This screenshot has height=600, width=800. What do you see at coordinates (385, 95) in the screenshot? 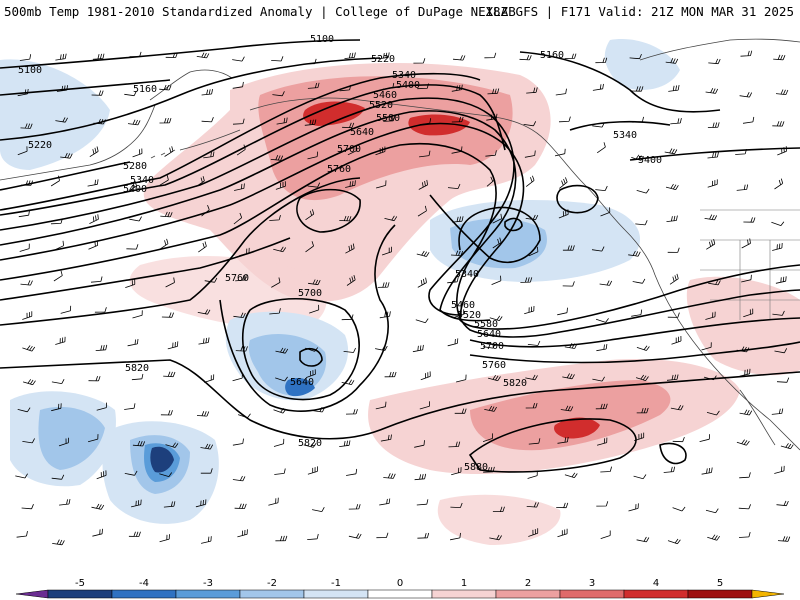
I see `contour-label: 5460` at bounding box center [385, 95].